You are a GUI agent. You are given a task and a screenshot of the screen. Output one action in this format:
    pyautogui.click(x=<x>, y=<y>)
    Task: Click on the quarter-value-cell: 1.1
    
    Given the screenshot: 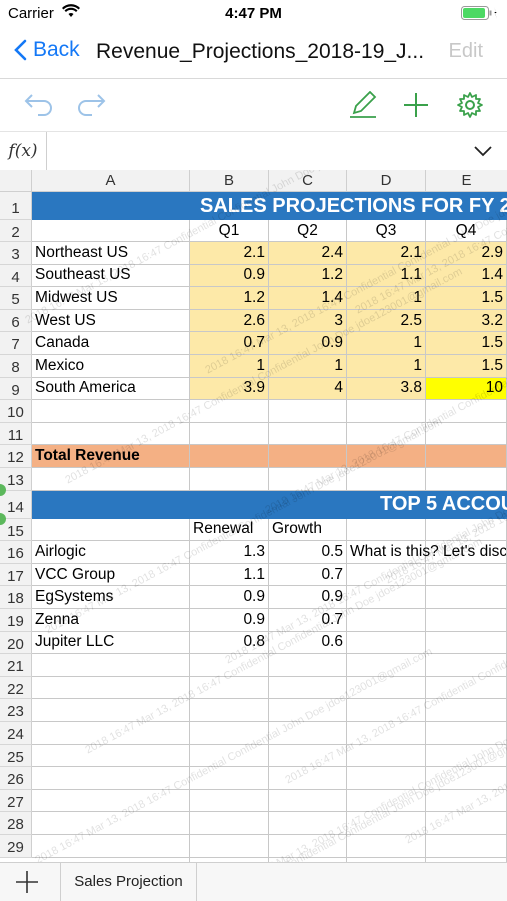 What is the action you would take?
    pyautogui.click(x=386, y=276)
    